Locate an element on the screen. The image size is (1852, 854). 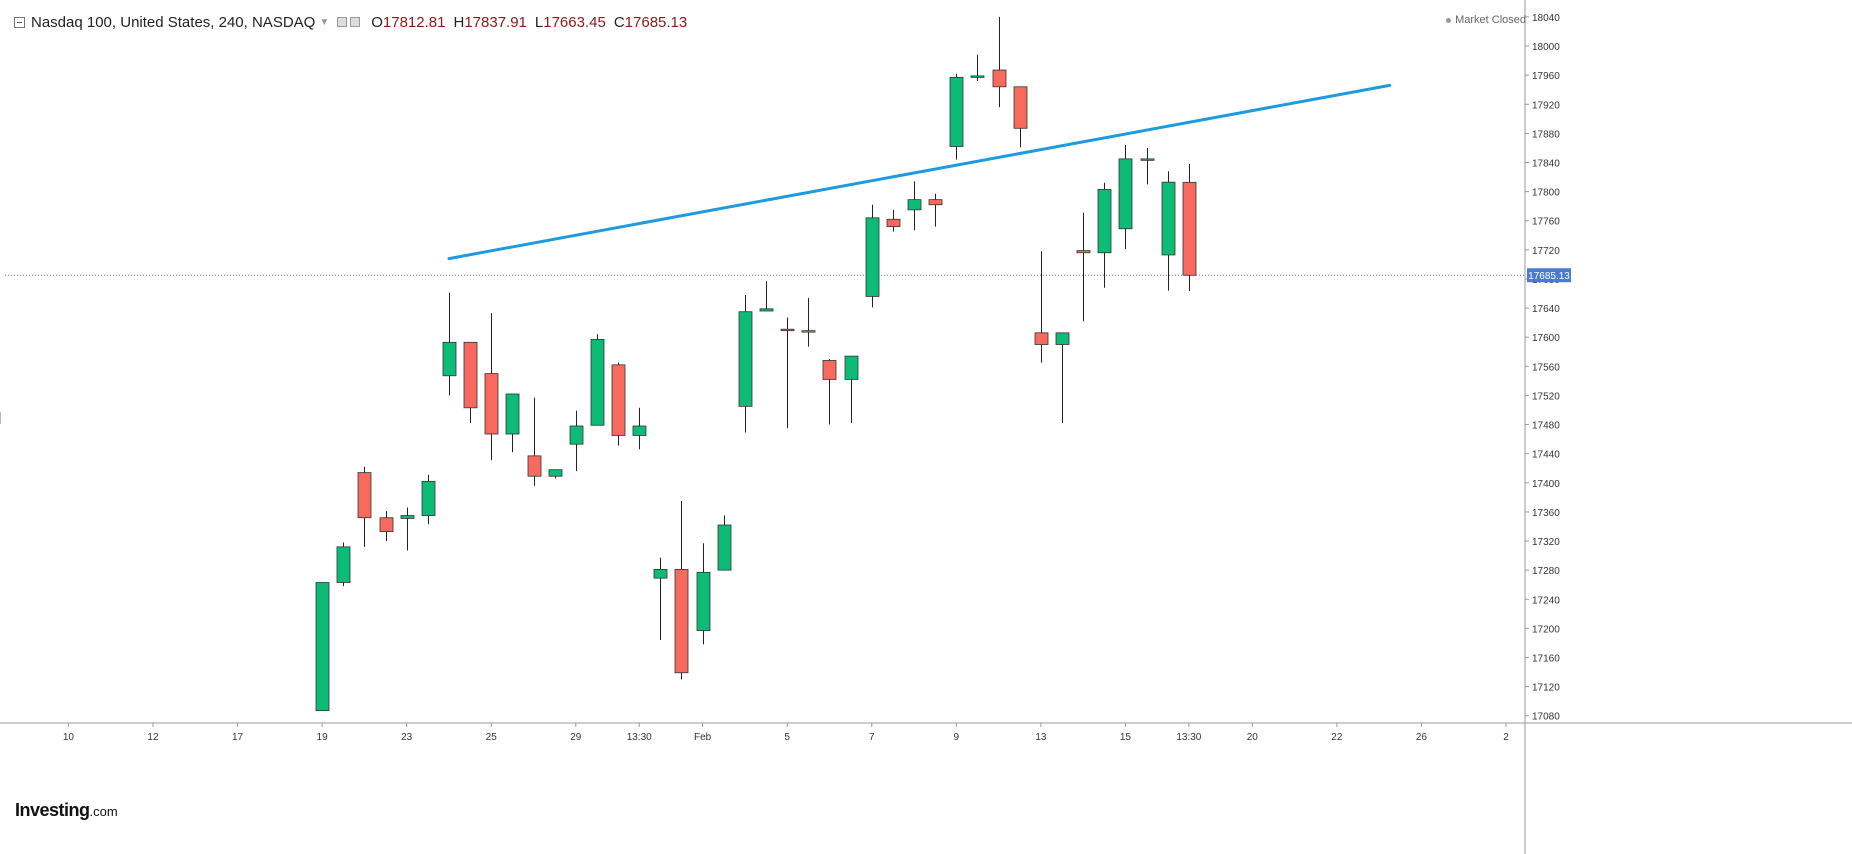
last-price-label-bg is located at coordinates (1549, 275).